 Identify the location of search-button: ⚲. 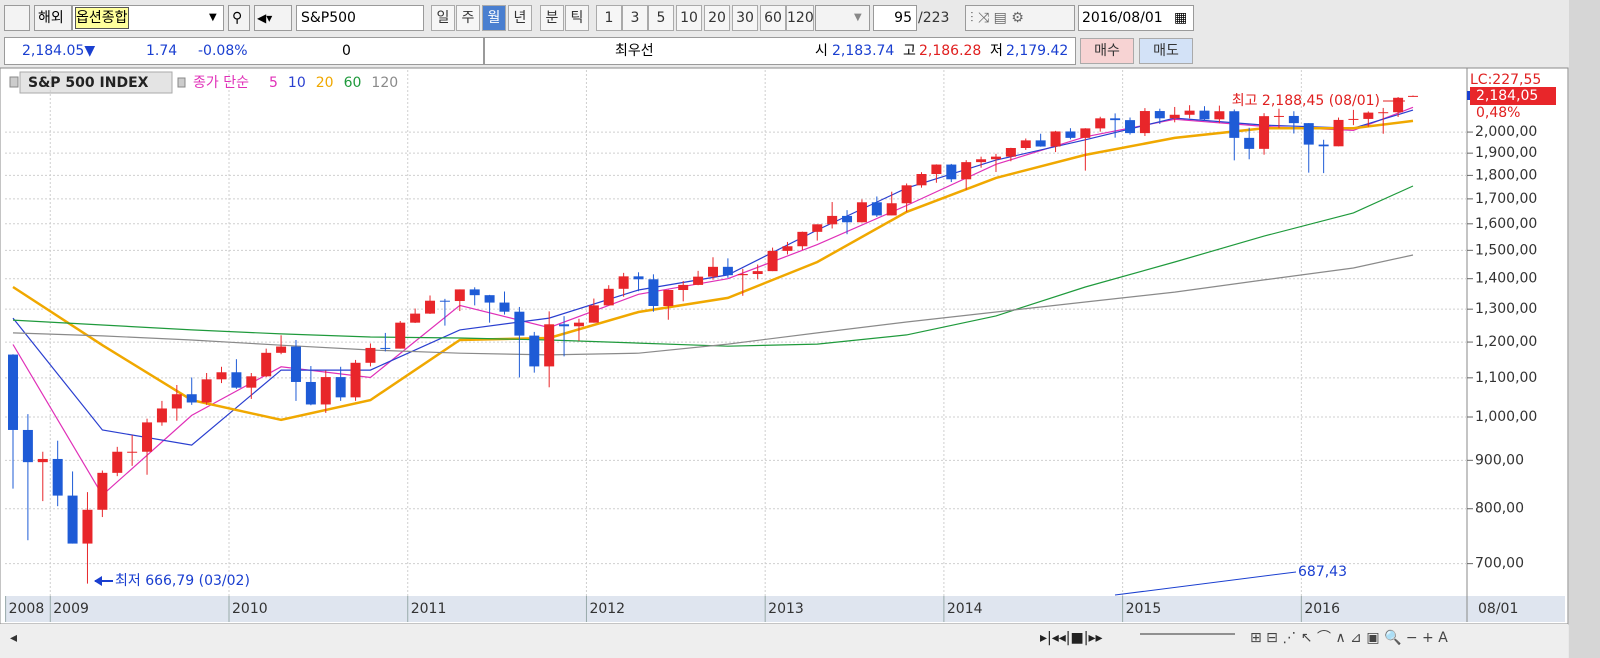
(239, 18).